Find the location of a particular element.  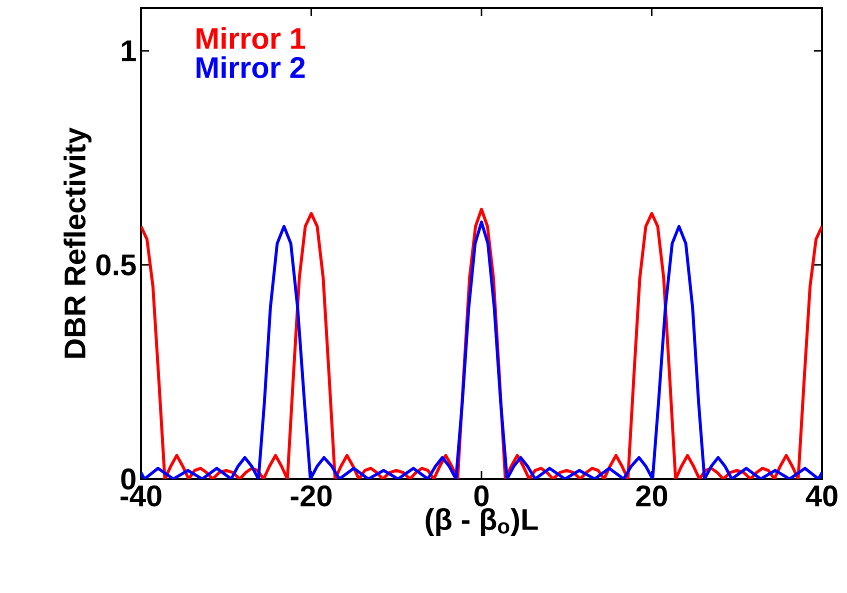

text: Mirror 2 is located at coordinates (250, 67).